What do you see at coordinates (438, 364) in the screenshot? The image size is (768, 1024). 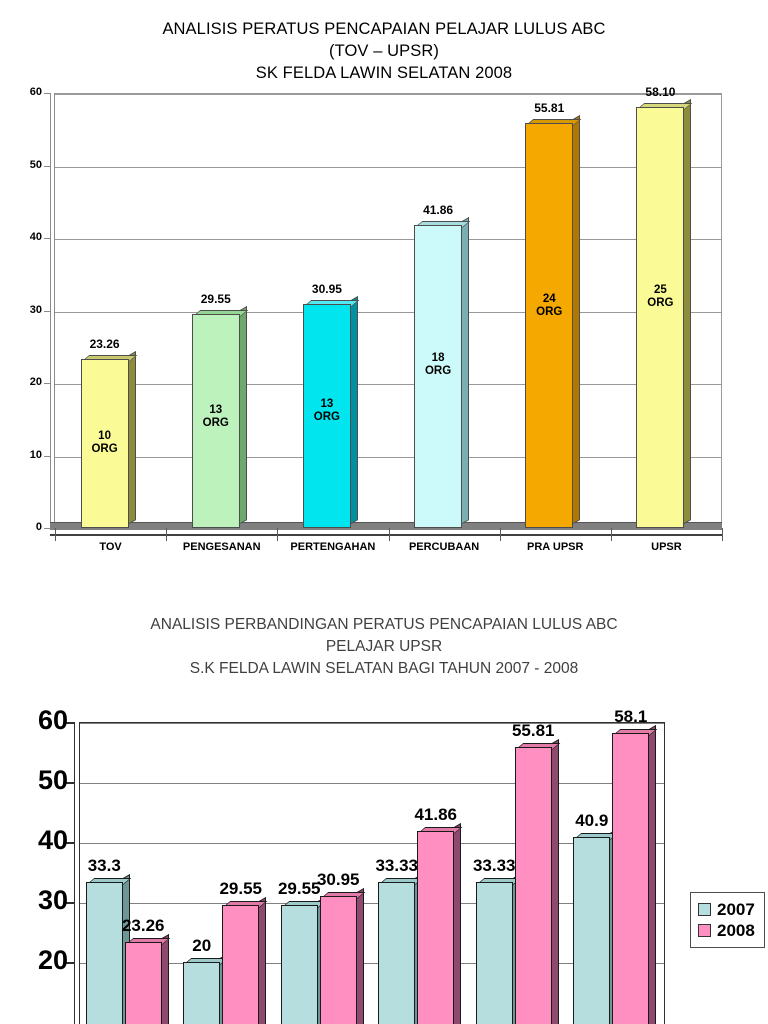 I see `chart1-bar-inner-label: 18 ORG` at bounding box center [438, 364].